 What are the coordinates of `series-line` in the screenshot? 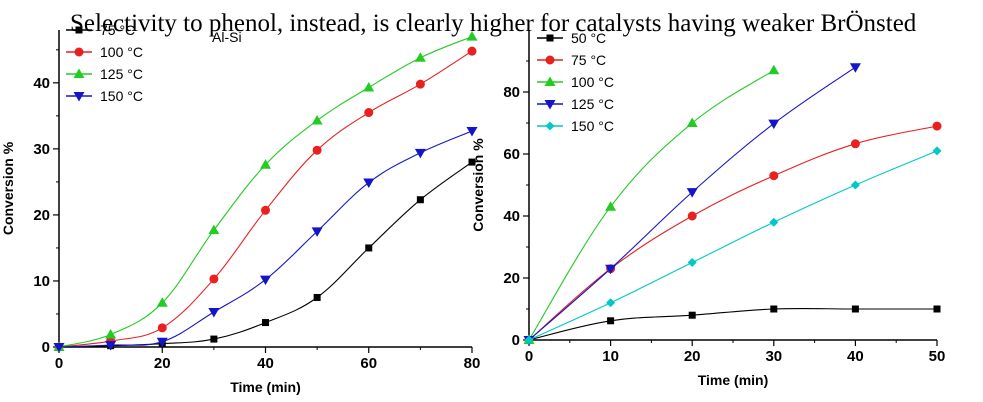 It's located at (733, 323).